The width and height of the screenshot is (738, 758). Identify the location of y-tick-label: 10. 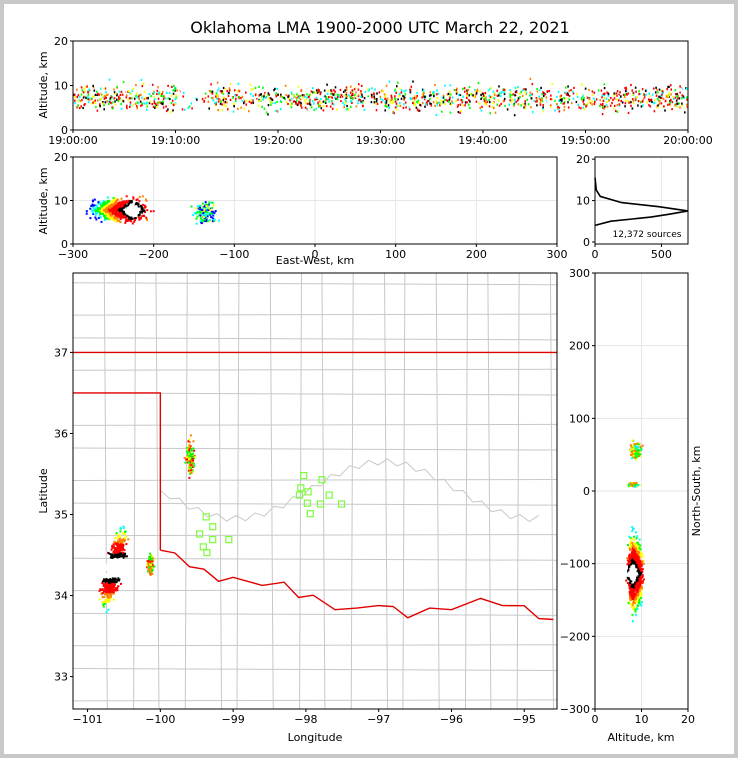
(583, 201).